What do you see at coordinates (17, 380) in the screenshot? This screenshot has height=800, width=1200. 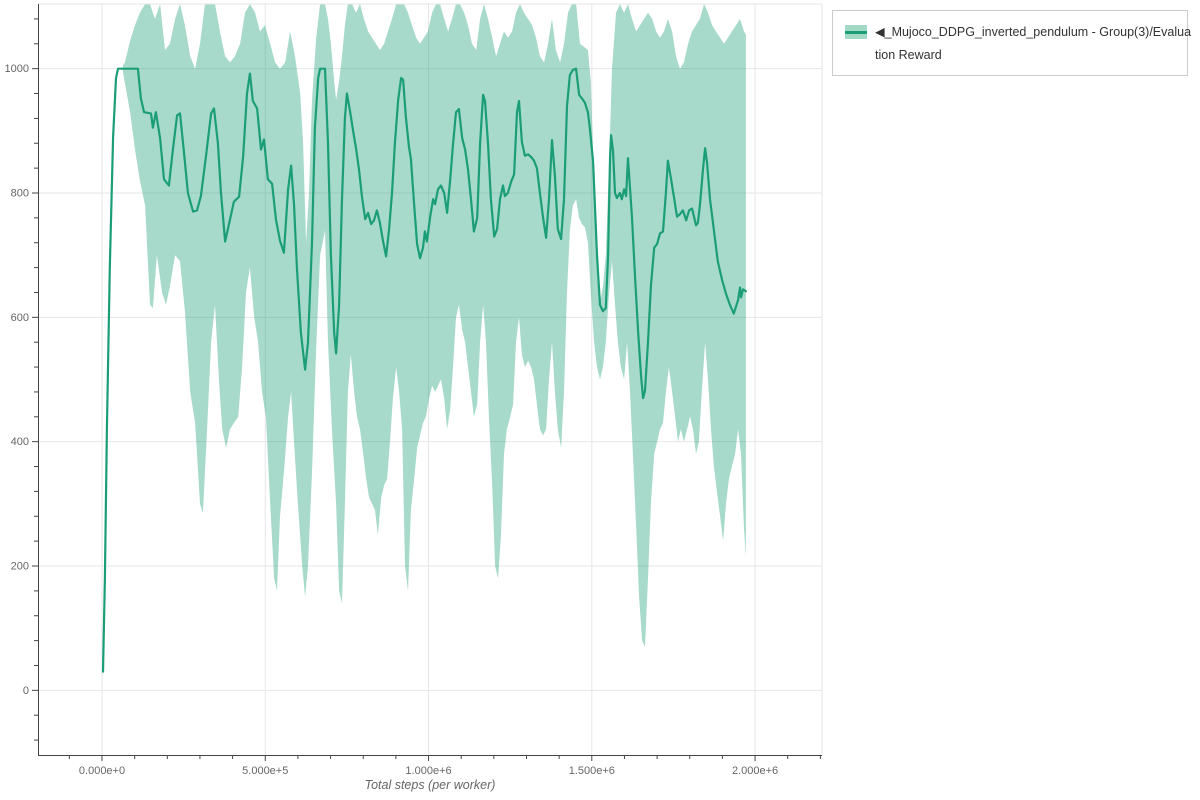 I see `y-tick-labels: 0 200 400 600 800 1000` at bounding box center [17, 380].